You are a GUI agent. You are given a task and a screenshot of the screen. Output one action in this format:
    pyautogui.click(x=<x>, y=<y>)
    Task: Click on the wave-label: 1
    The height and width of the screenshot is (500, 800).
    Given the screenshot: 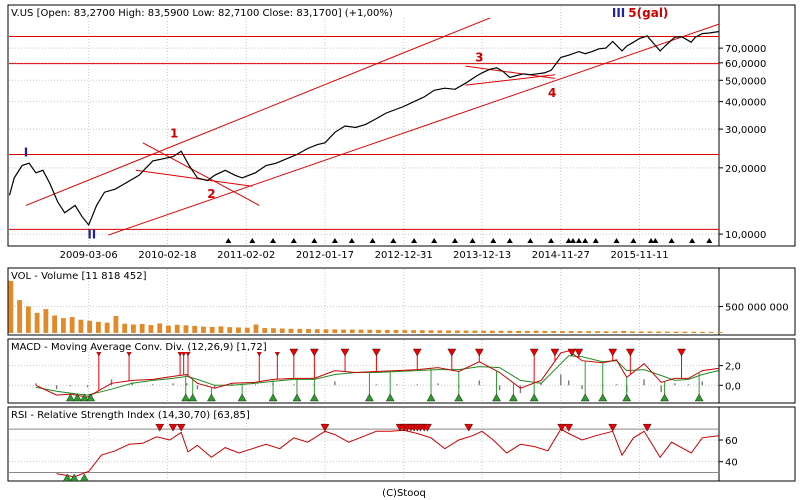 What is the action you would take?
    pyautogui.click(x=174, y=133)
    